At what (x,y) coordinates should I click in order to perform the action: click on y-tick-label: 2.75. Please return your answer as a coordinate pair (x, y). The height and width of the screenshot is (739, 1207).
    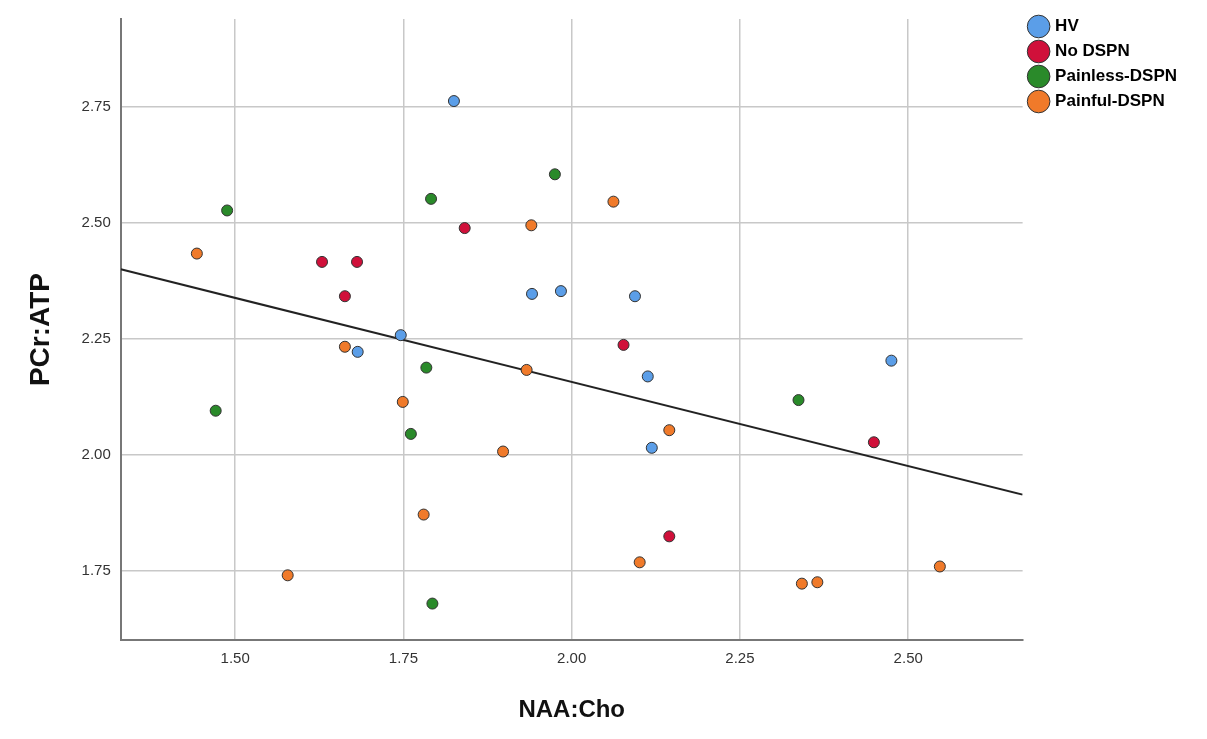
    Looking at the image, I should click on (96, 106).